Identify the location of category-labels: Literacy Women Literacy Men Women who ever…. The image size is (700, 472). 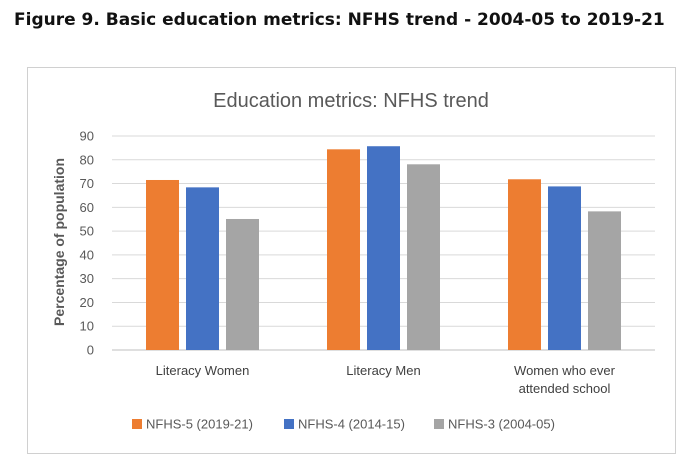
(386, 379).